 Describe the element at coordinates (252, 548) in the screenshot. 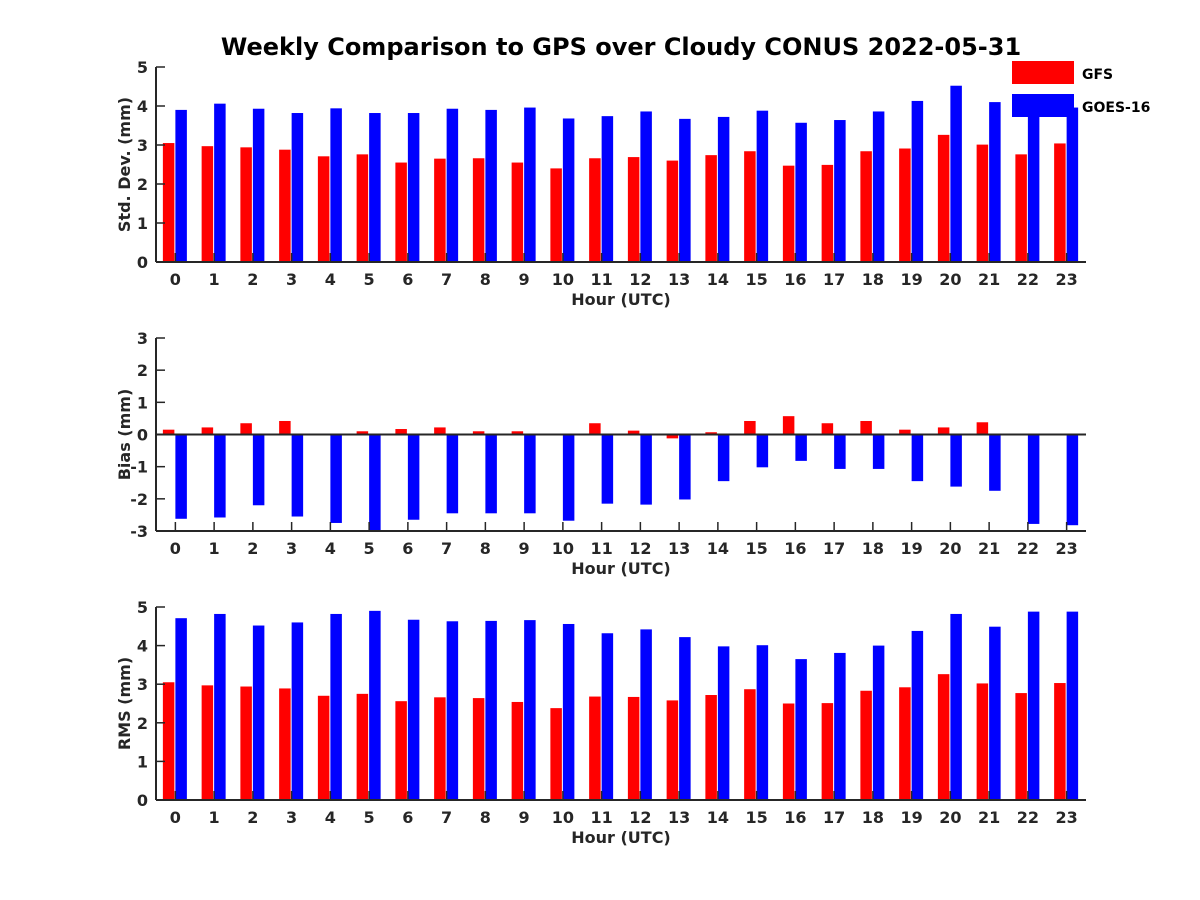

I see `x-tick-label: 2` at that location.